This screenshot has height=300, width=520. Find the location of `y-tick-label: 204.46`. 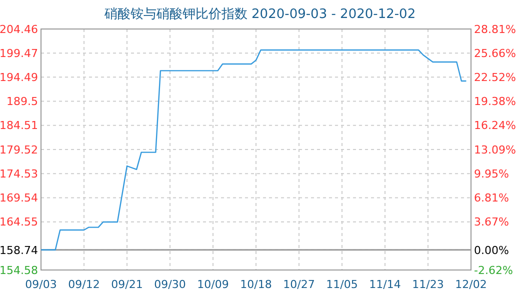

y-tick-label: 204.46 is located at coordinates (19, 29).